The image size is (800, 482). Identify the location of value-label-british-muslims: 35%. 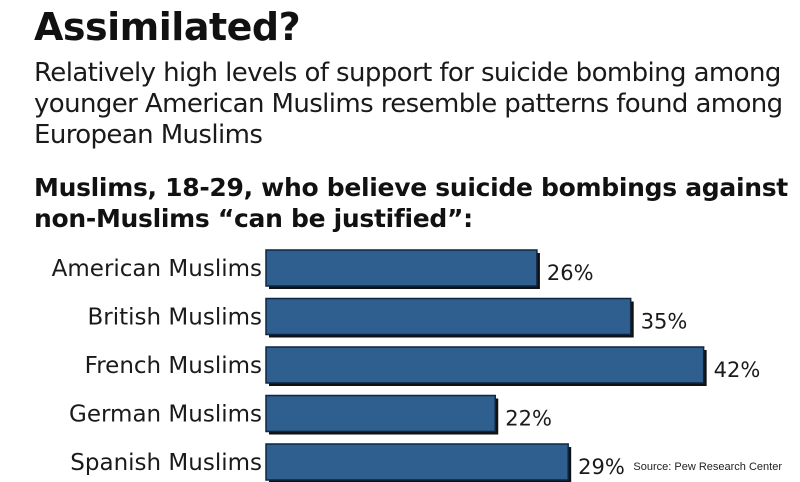
(664, 322).